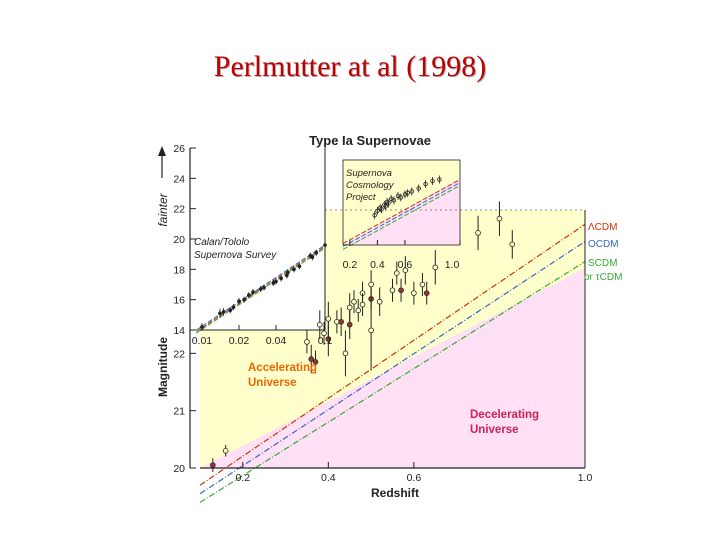 This screenshot has height=540, width=720. What do you see at coordinates (242, 478) in the screenshot?
I see `main-x-tick-label: 0.2` at bounding box center [242, 478].